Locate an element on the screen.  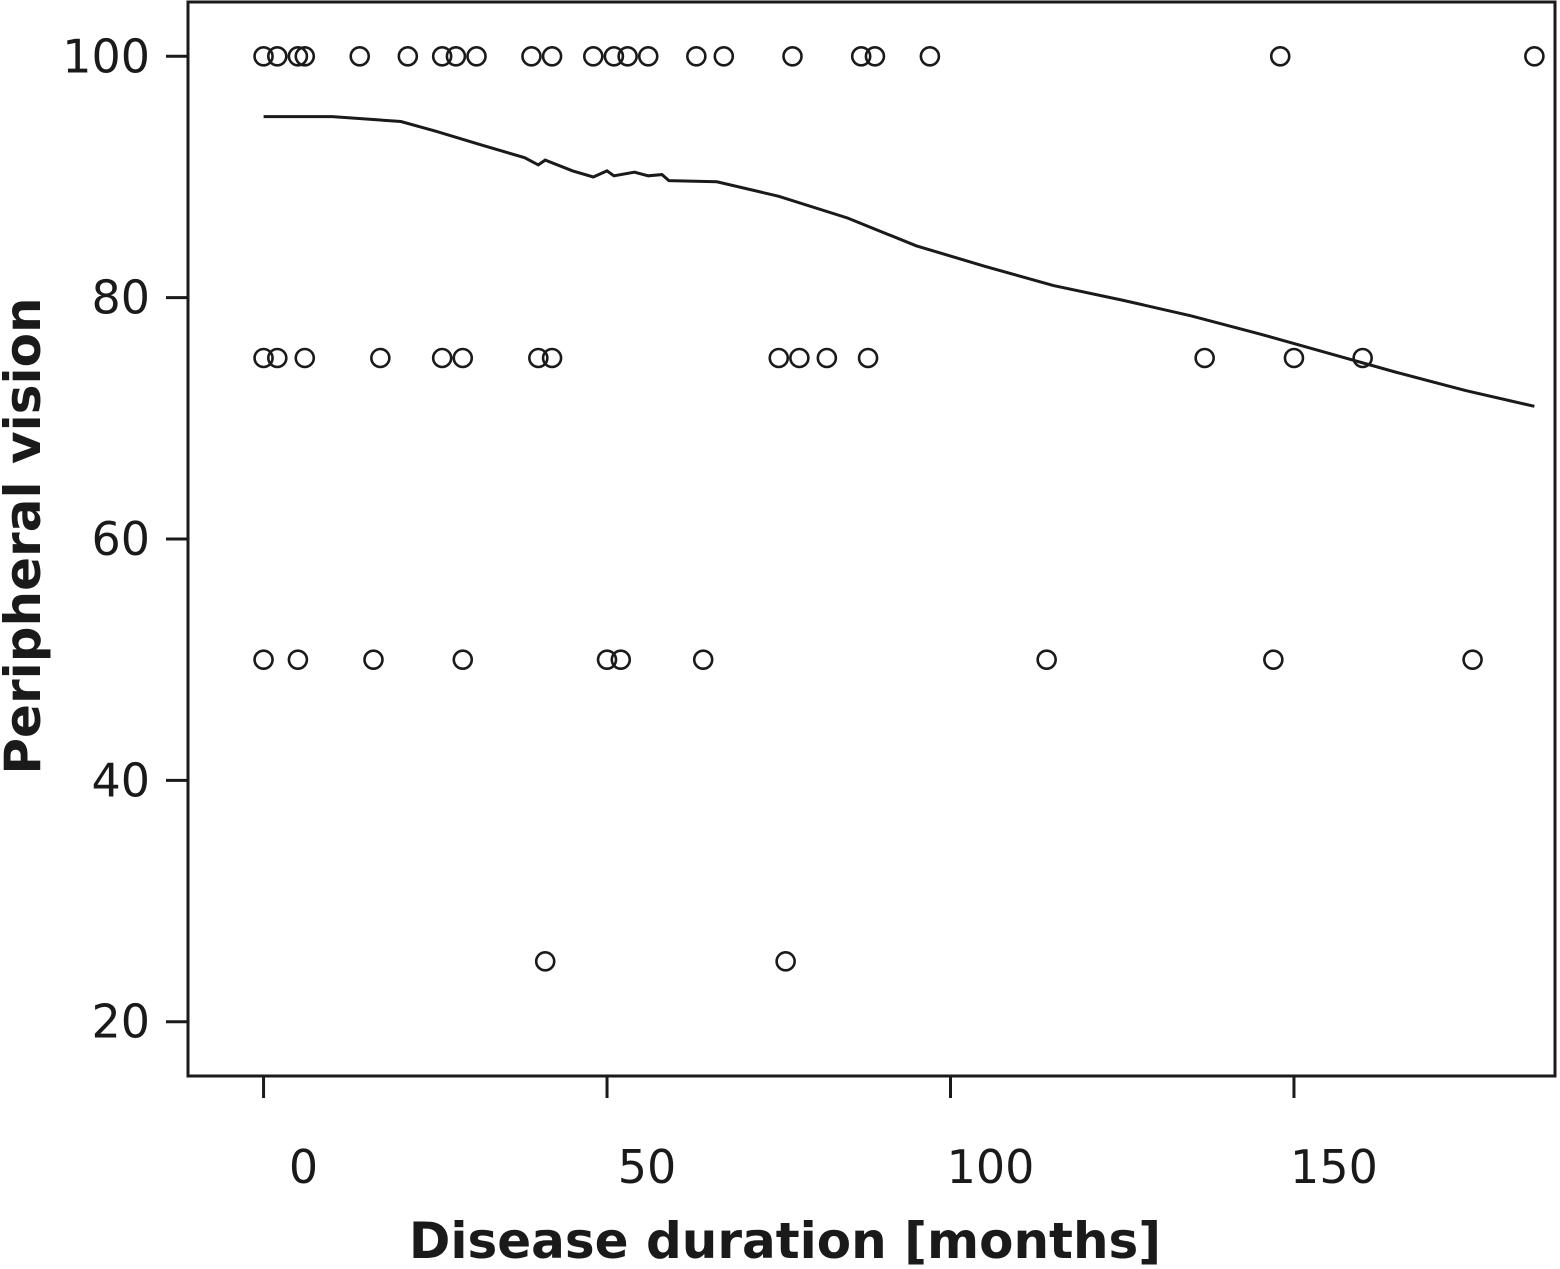
x-axis-title: Disease duration [months] is located at coordinates (785, 1240).